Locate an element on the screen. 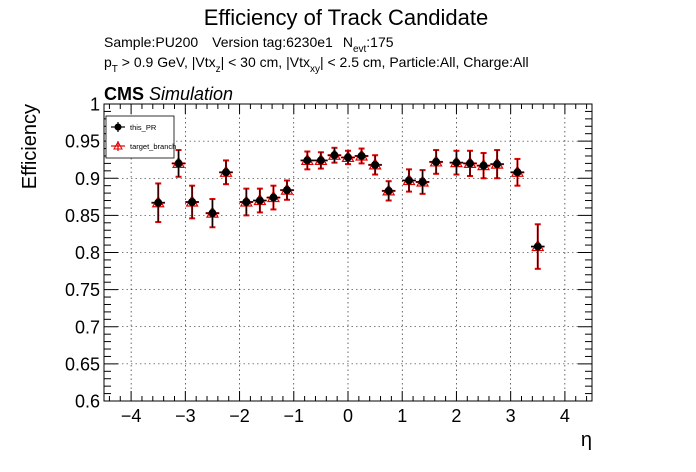 This screenshot has height=472, width=696. x-tick-label: −3 is located at coordinates (185, 416).